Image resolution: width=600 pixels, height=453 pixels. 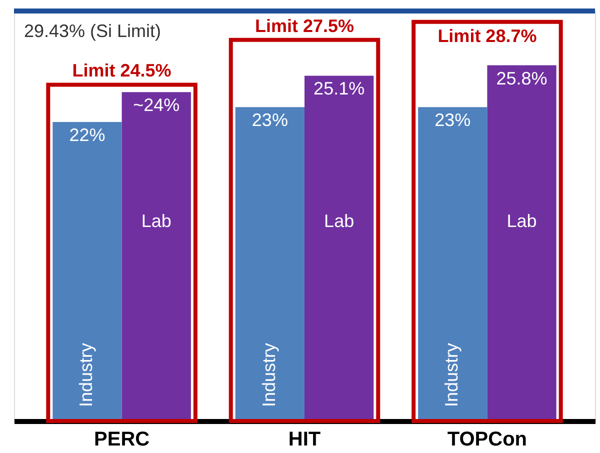 What do you see at coordinates (522, 78) in the screenshot?
I see `data-label: 25.8%` at bounding box center [522, 78].